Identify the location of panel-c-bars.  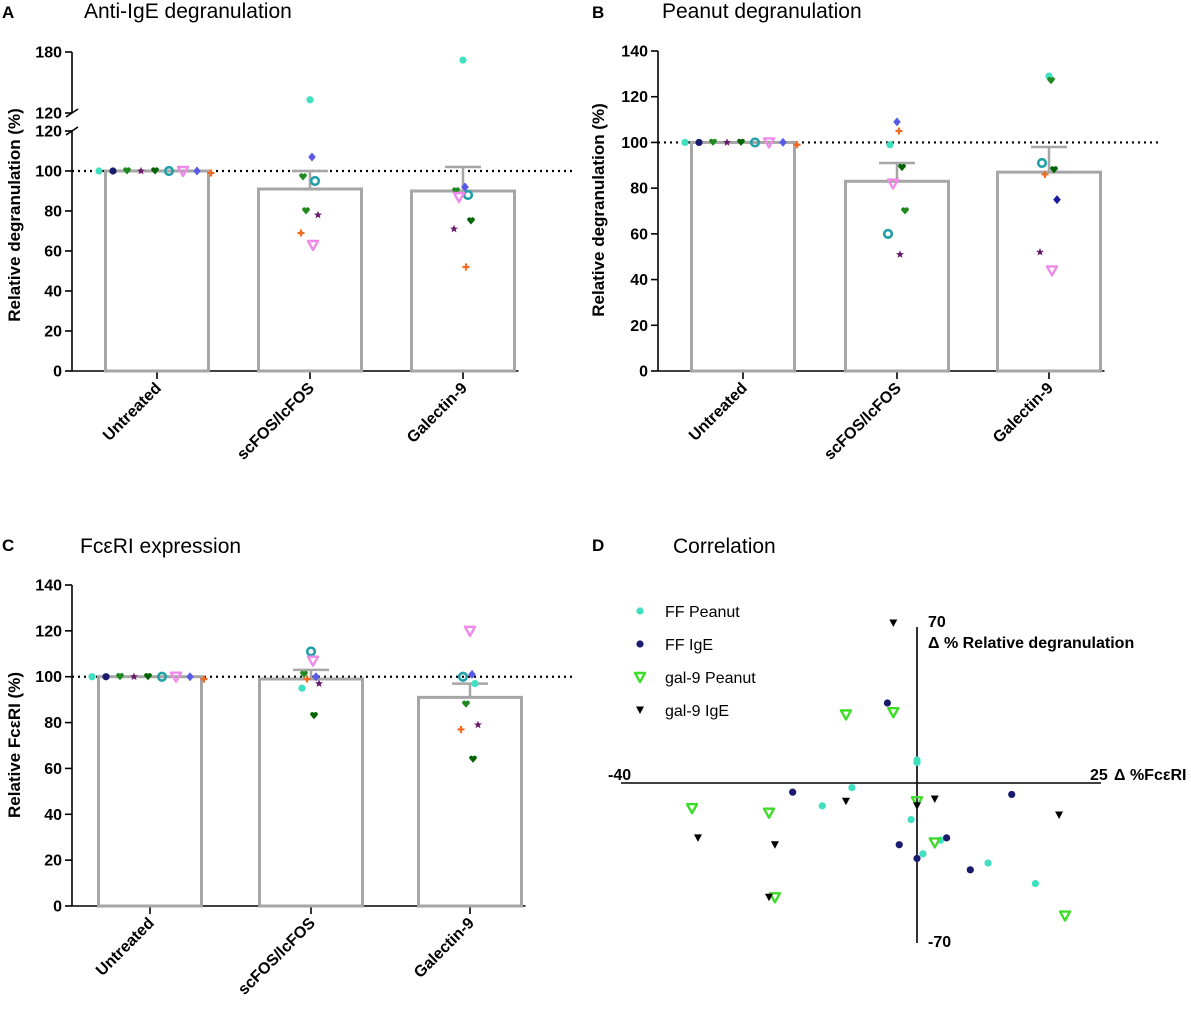
(310, 788).